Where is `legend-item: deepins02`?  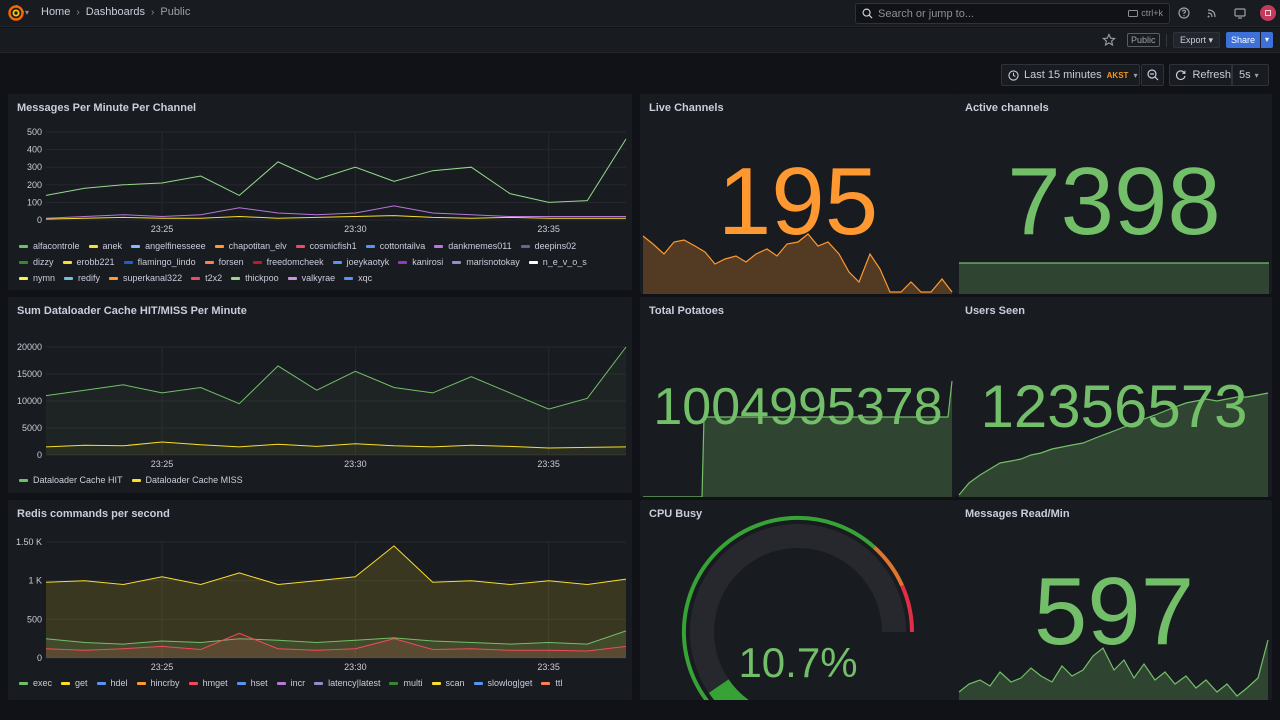
legend-item: deepins02 is located at coordinates (548, 246).